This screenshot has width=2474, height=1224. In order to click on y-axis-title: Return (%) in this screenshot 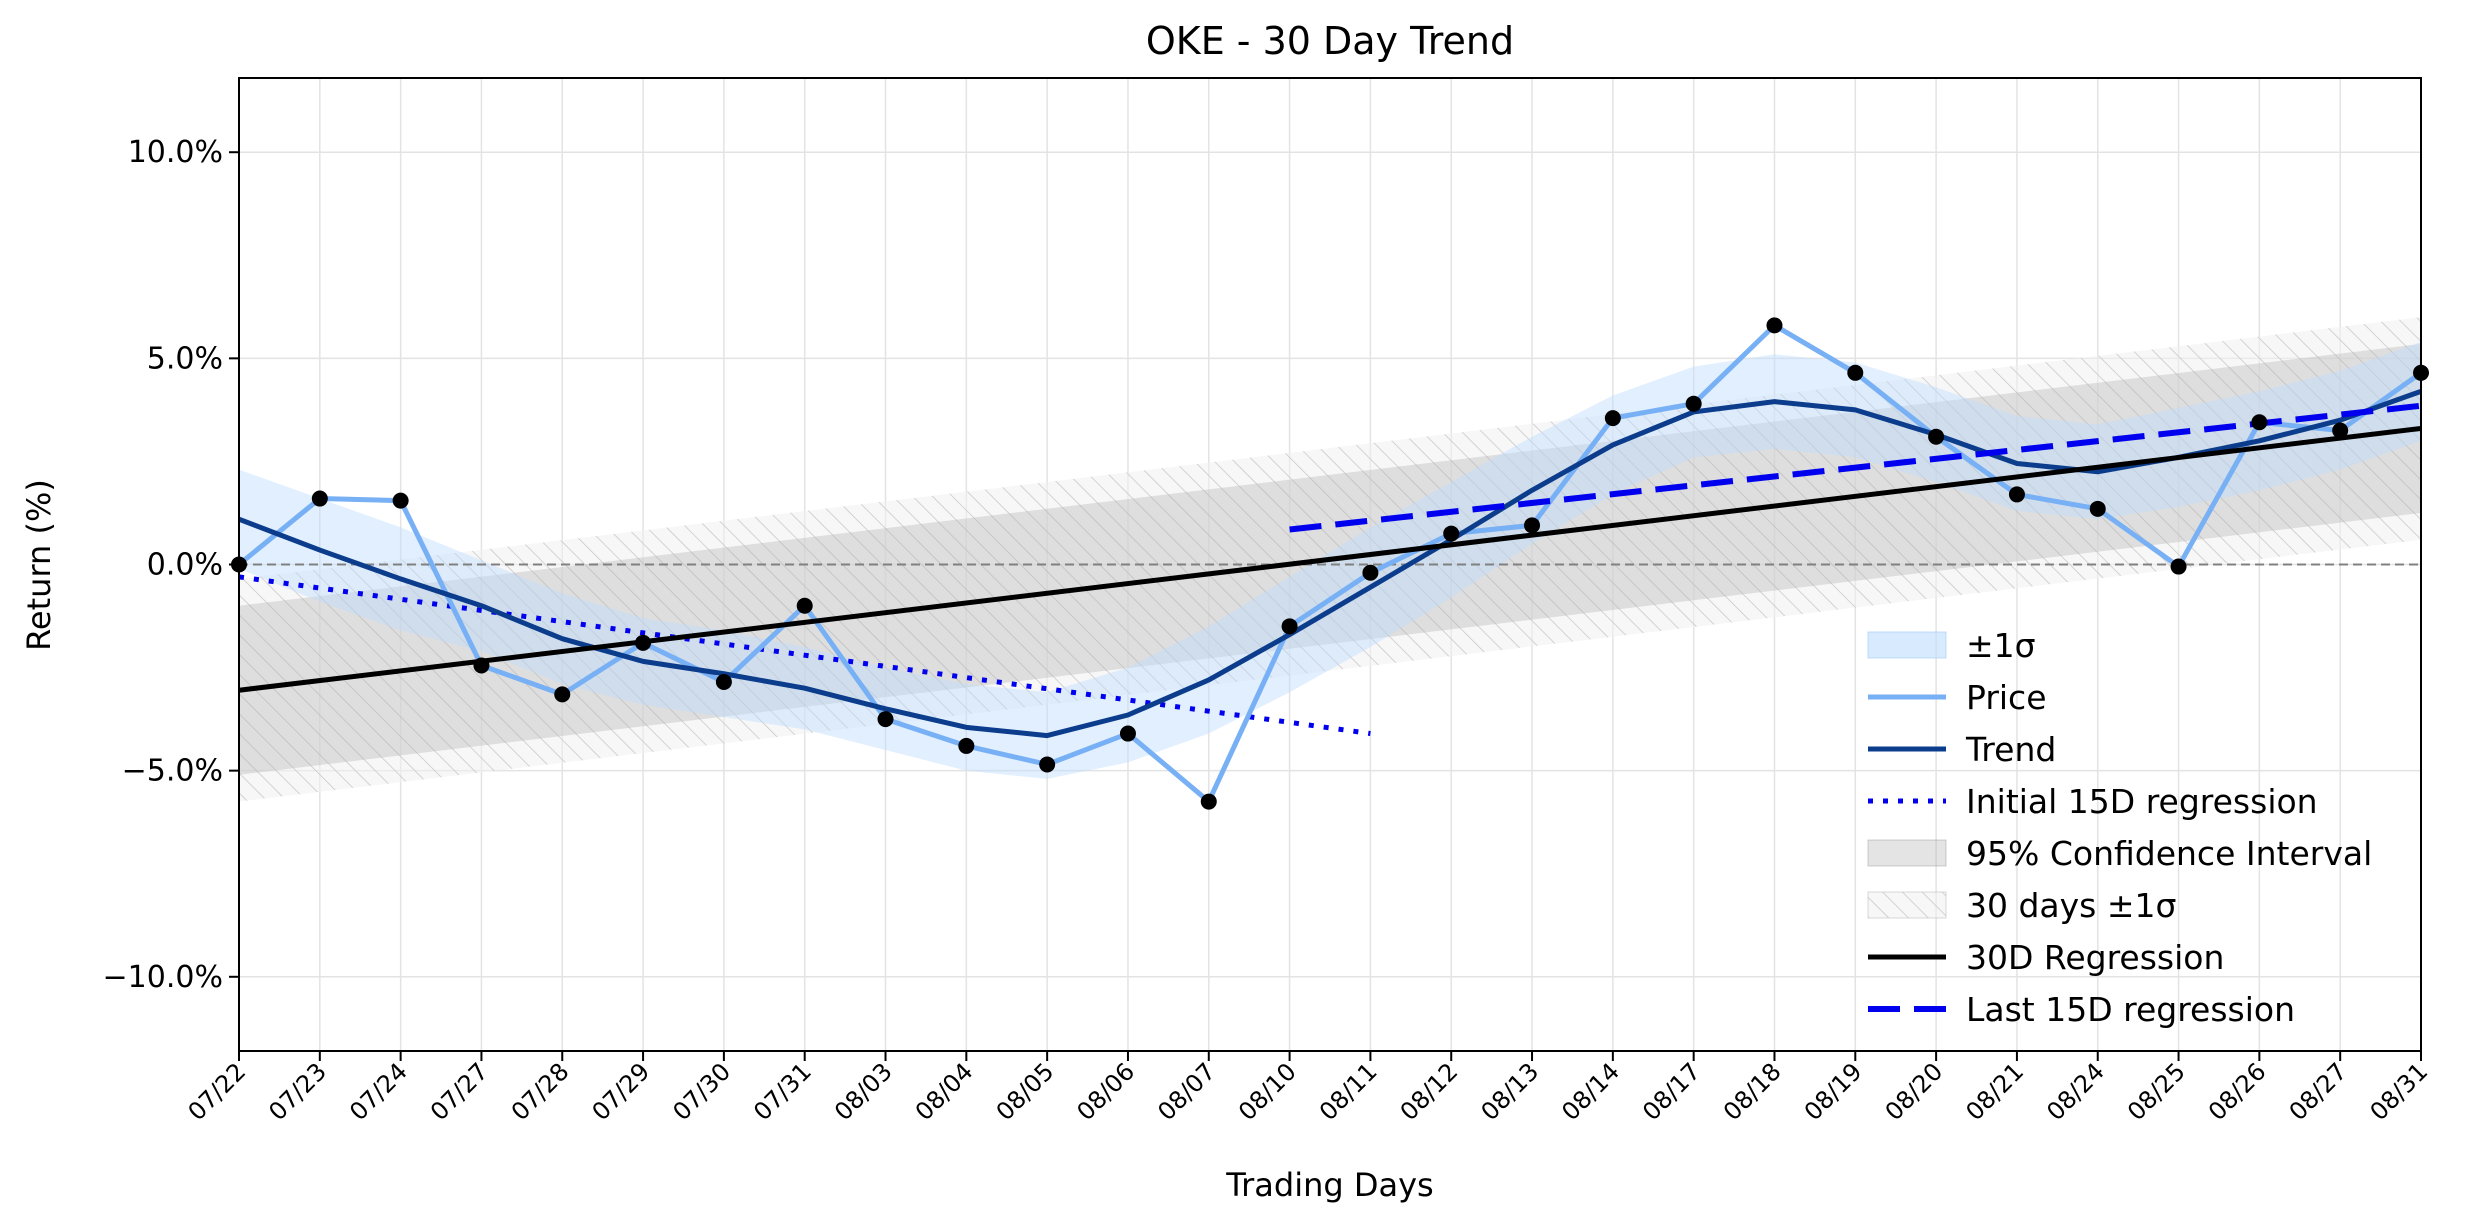, I will do `click(39, 565)`.